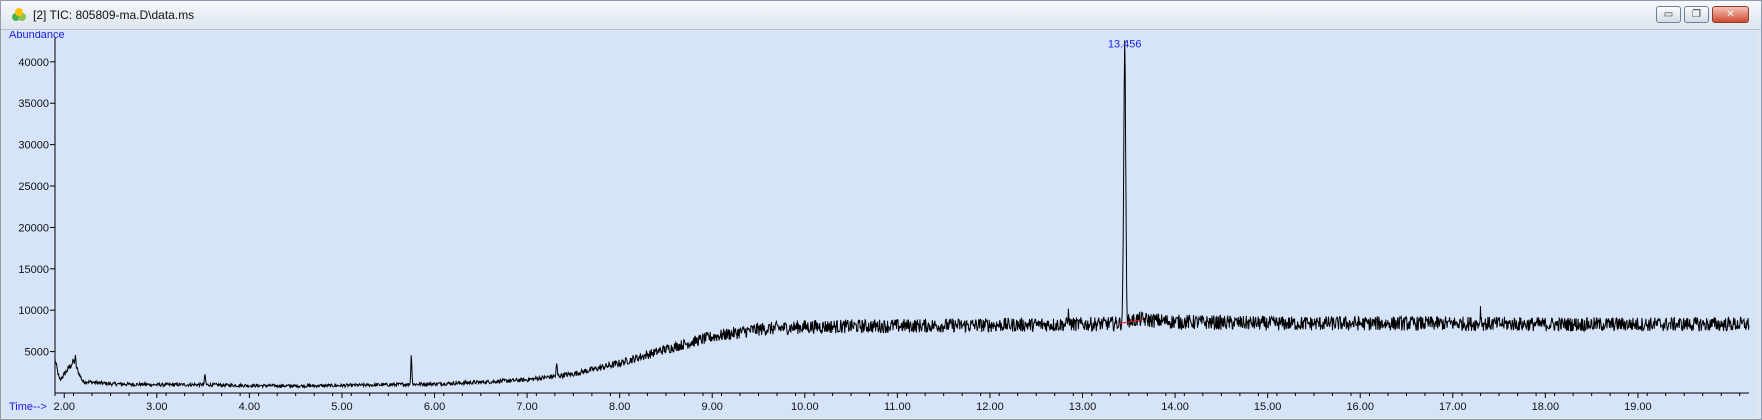 The height and width of the screenshot is (420, 1762). Describe the element at coordinates (1668, 14) in the screenshot. I see `minimize-button: ▭` at that location.